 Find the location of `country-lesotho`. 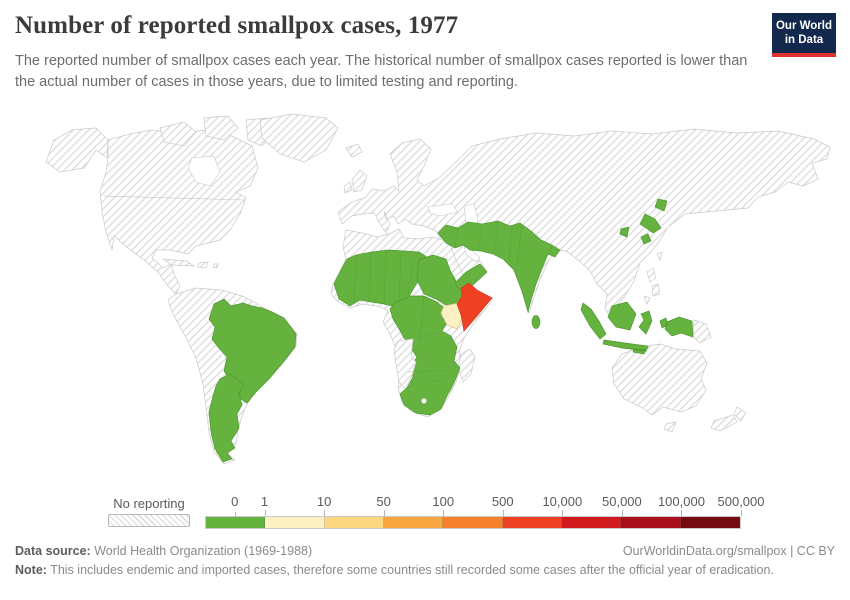

country-lesotho is located at coordinates (424, 401).